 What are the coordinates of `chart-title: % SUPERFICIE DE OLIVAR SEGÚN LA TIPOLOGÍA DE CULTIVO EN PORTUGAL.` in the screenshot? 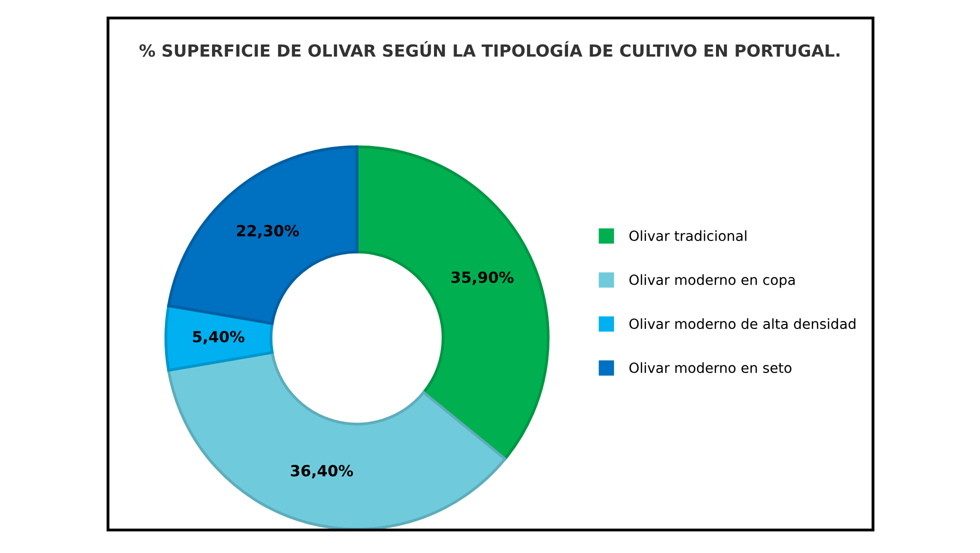 It's located at (489, 49).